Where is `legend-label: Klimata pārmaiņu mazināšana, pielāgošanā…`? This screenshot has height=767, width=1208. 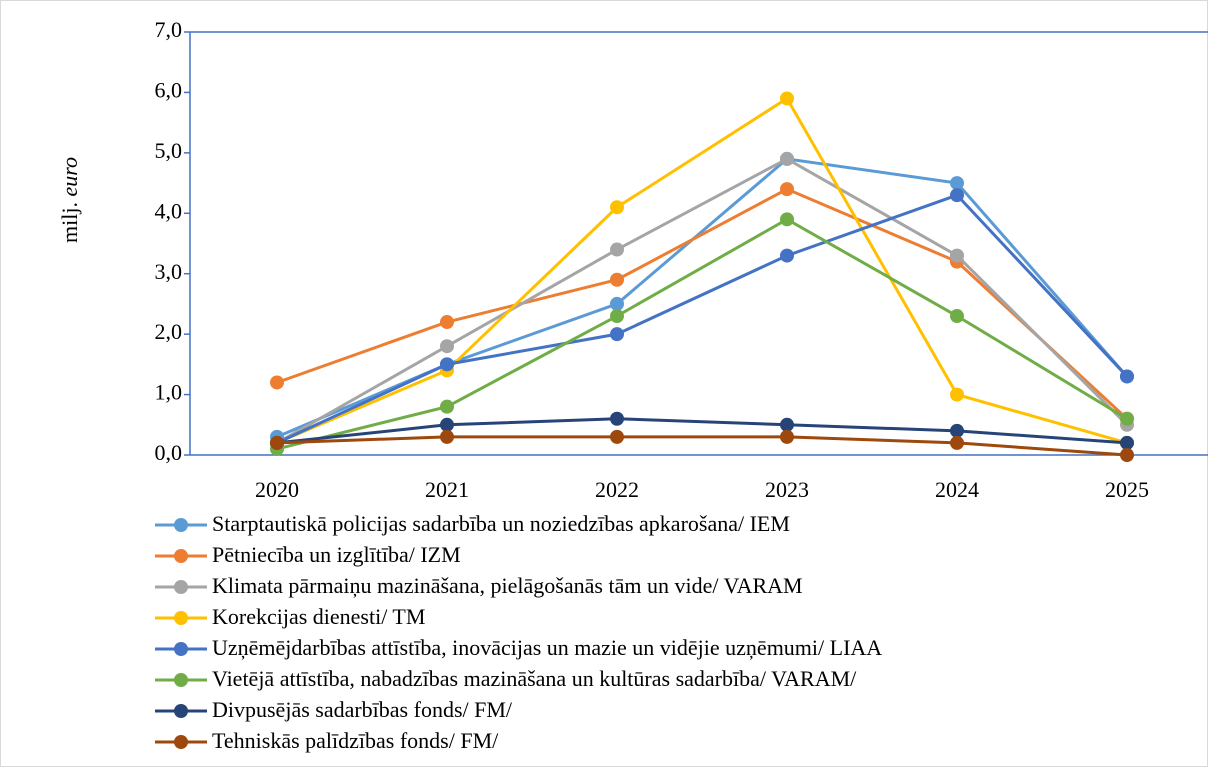 legend-label: Klimata pārmaiņu mazināšana, pielāgošanā… is located at coordinates (507, 585).